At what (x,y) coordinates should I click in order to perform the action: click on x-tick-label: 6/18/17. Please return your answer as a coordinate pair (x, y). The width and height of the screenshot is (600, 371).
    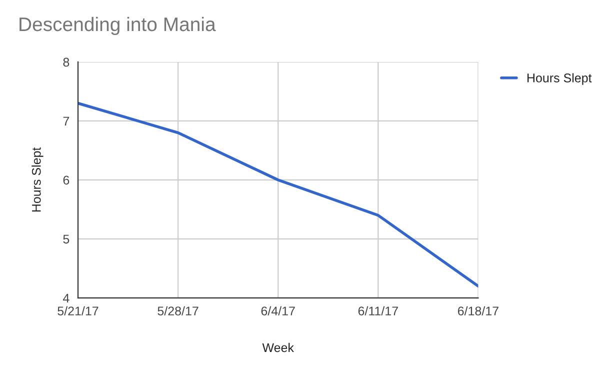
    Looking at the image, I should click on (478, 311).